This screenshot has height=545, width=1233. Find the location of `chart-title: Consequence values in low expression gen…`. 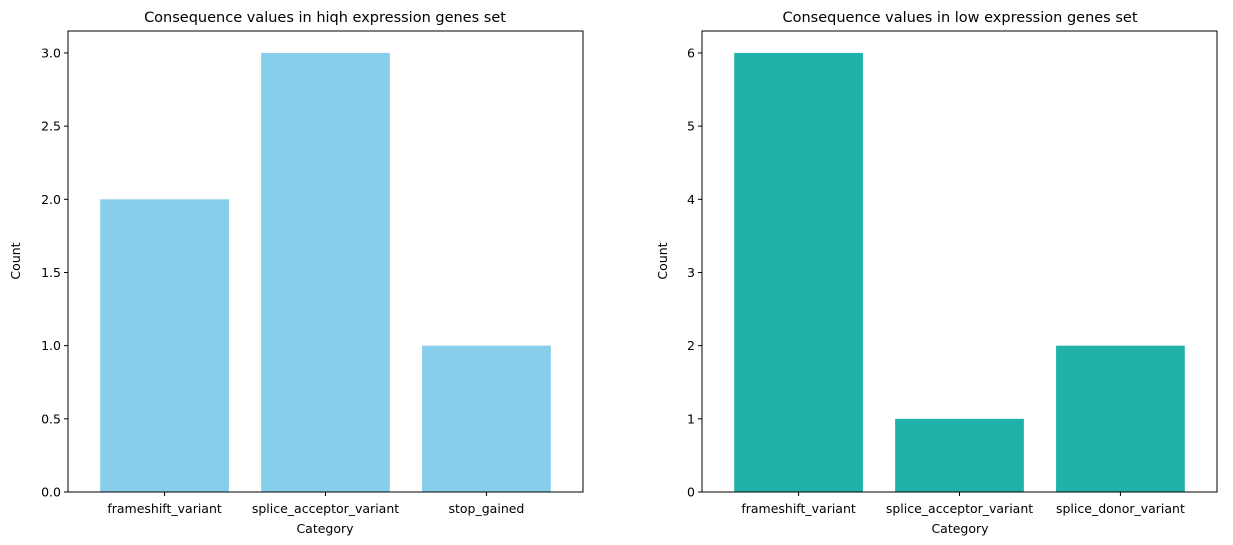

chart-title: Consequence values in low expression gen… is located at coordinates (959, 18).